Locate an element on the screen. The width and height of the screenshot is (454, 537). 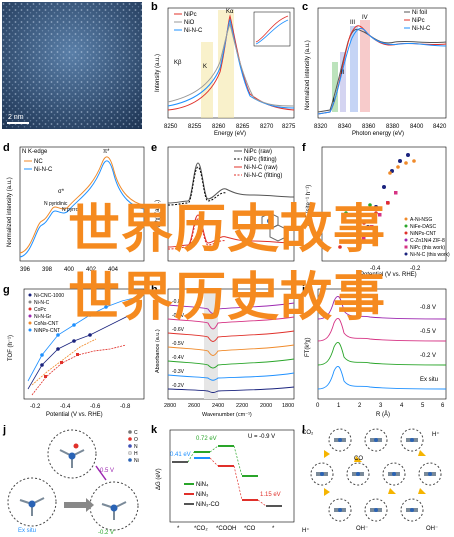
tick: 1800 is located at coordinates (288, 406).